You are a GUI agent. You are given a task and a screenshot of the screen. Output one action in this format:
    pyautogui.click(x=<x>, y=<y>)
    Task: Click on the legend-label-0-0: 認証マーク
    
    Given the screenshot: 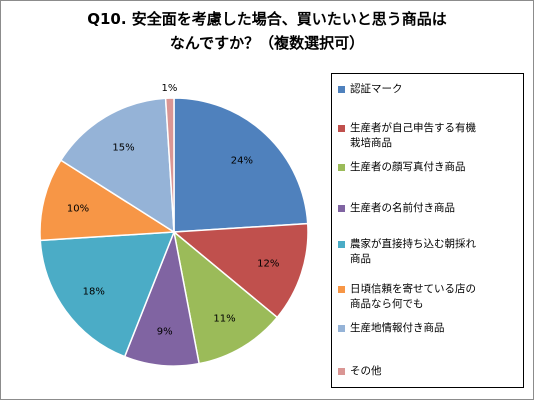 What is the action you would take?
    pyautogui.click(x=376, y=89)
    